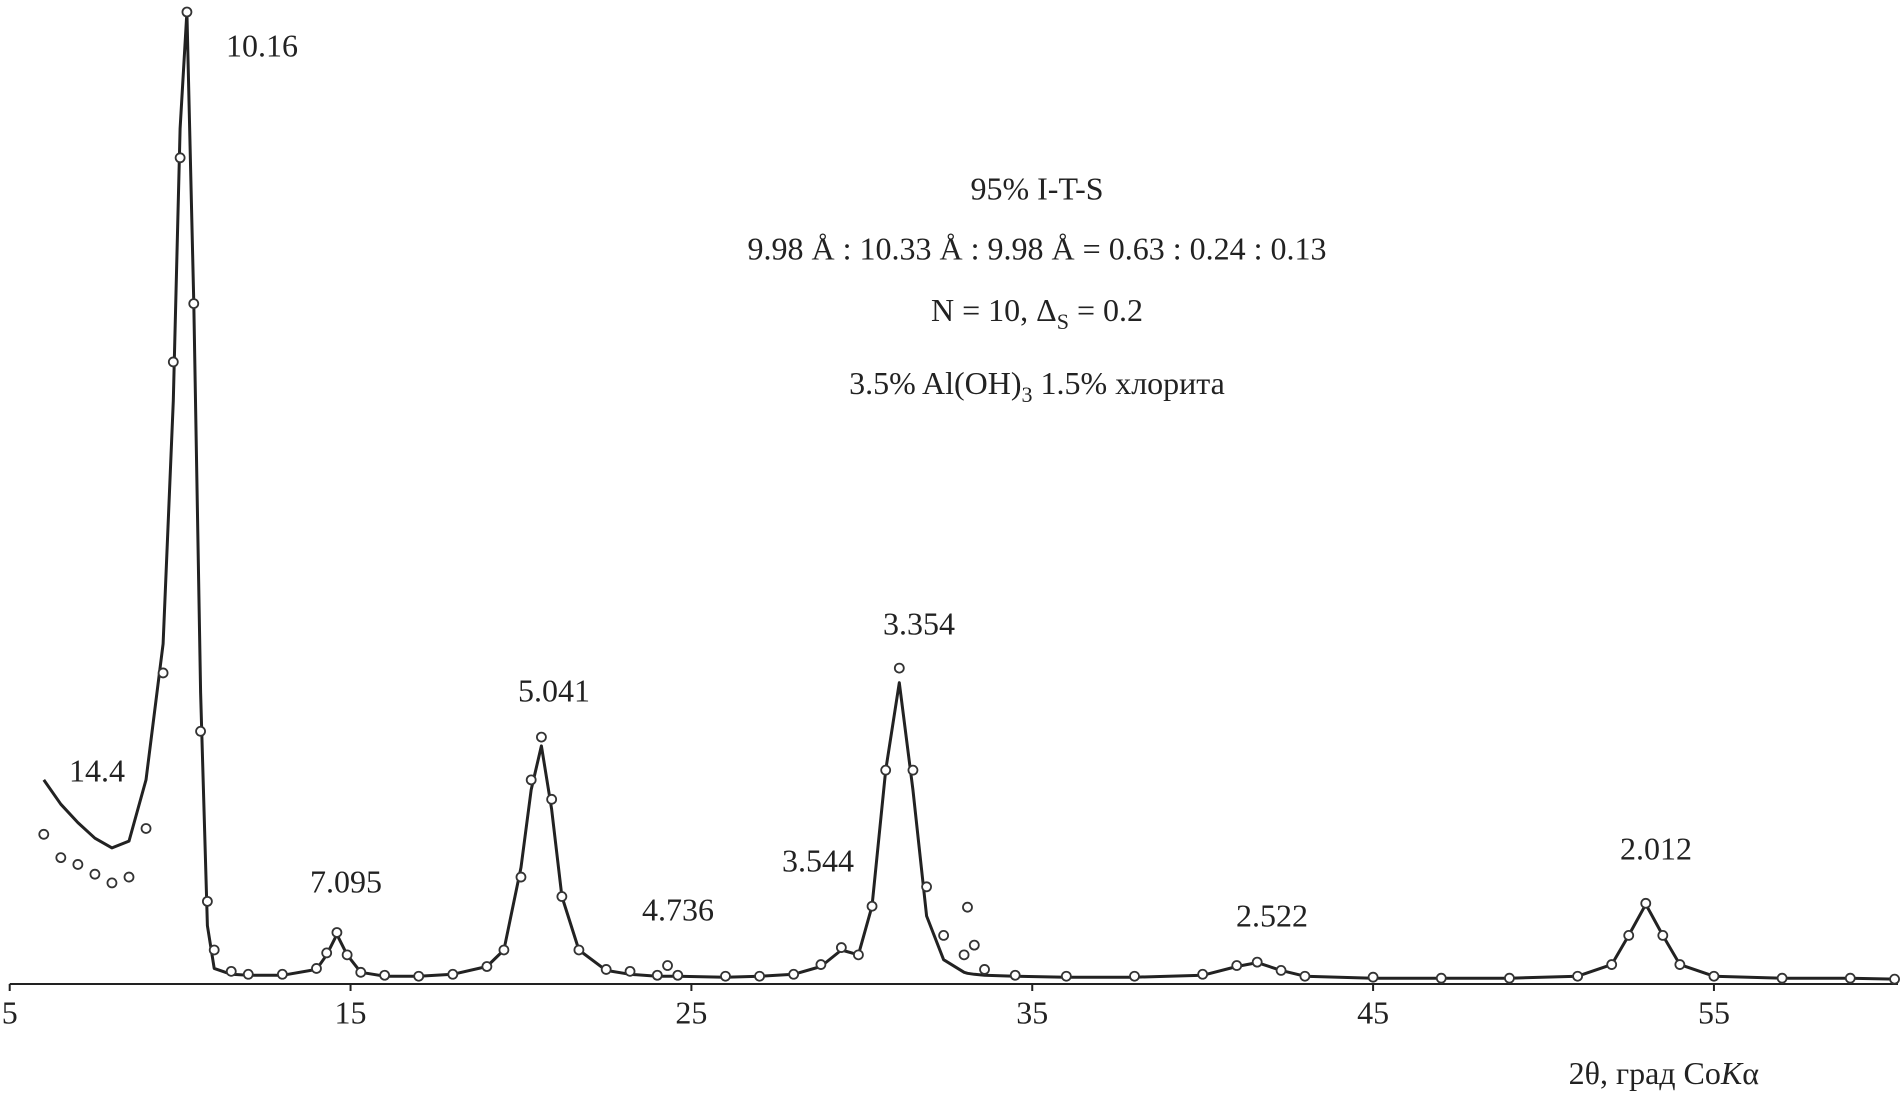  Describe the element at coordinates (351, 1012) in the screenshot. I see `x-tick-label: 15` at that location.